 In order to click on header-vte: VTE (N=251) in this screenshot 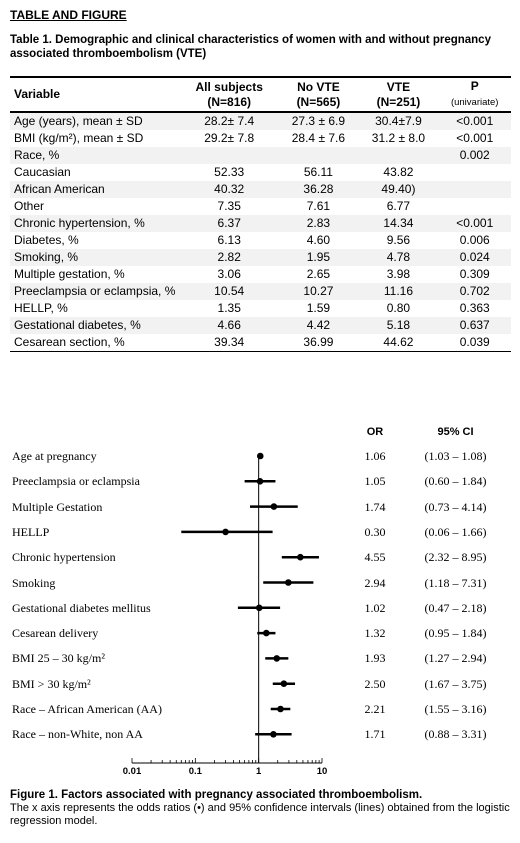, I will do `click(398, 94)`.